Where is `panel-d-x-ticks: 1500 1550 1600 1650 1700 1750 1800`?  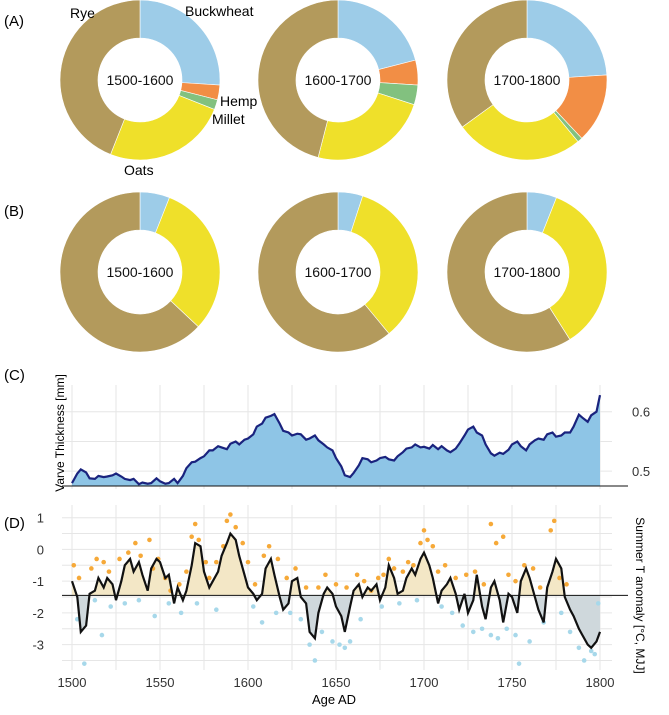
panel-d-x-ticks: 1500 1550 1600 1650 1700 1750 1800 is located at coordinates (336, 682).